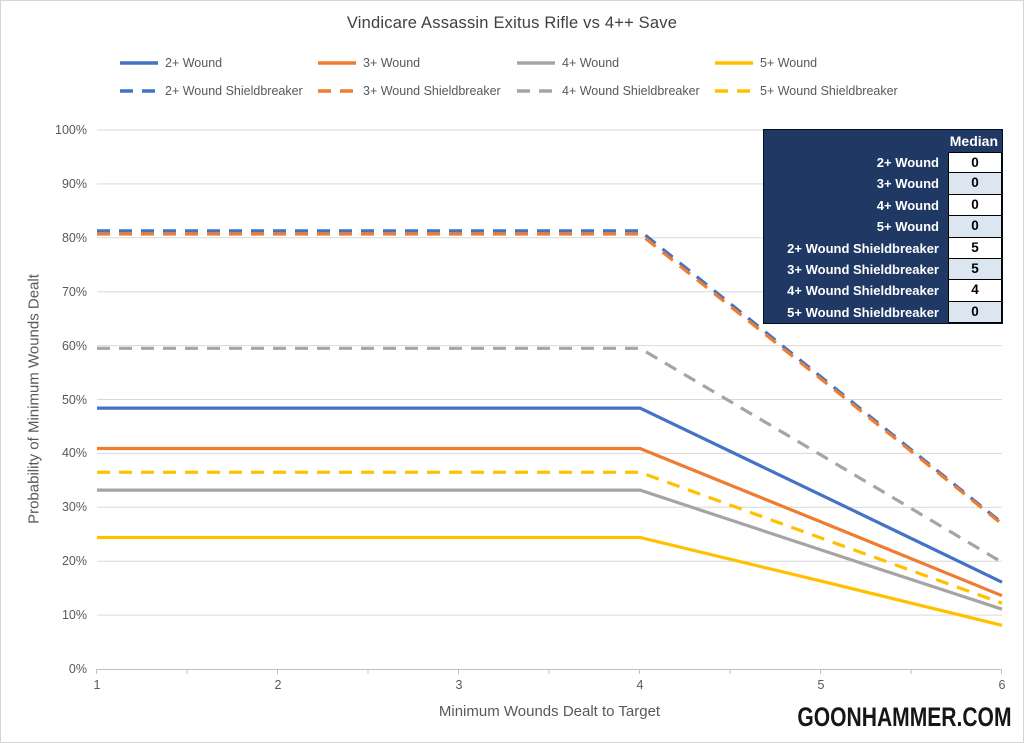 The width and height of the screenshot is (1024, 743). Describe the element at coordinates (591, 63) in the screenshot. I see `legend-label: 4+ Wound` at that location.